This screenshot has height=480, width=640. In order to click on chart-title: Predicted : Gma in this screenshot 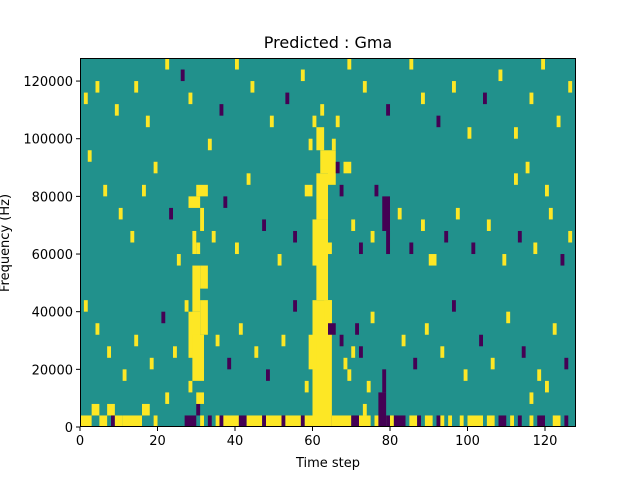, I will do `click(328, 42)`.